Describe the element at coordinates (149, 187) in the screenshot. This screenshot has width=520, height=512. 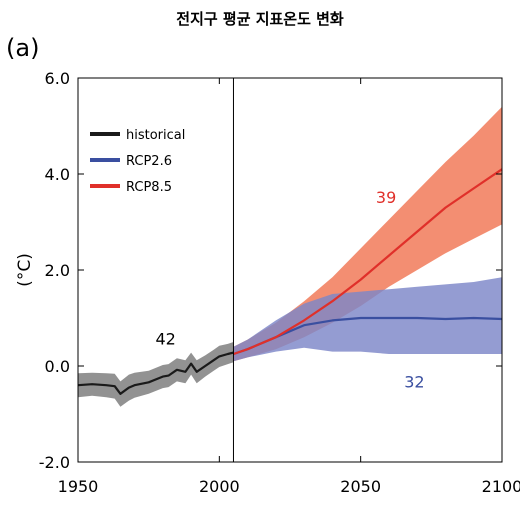
I see `legend-label-rcp8-5: RCP8.5` at that location.